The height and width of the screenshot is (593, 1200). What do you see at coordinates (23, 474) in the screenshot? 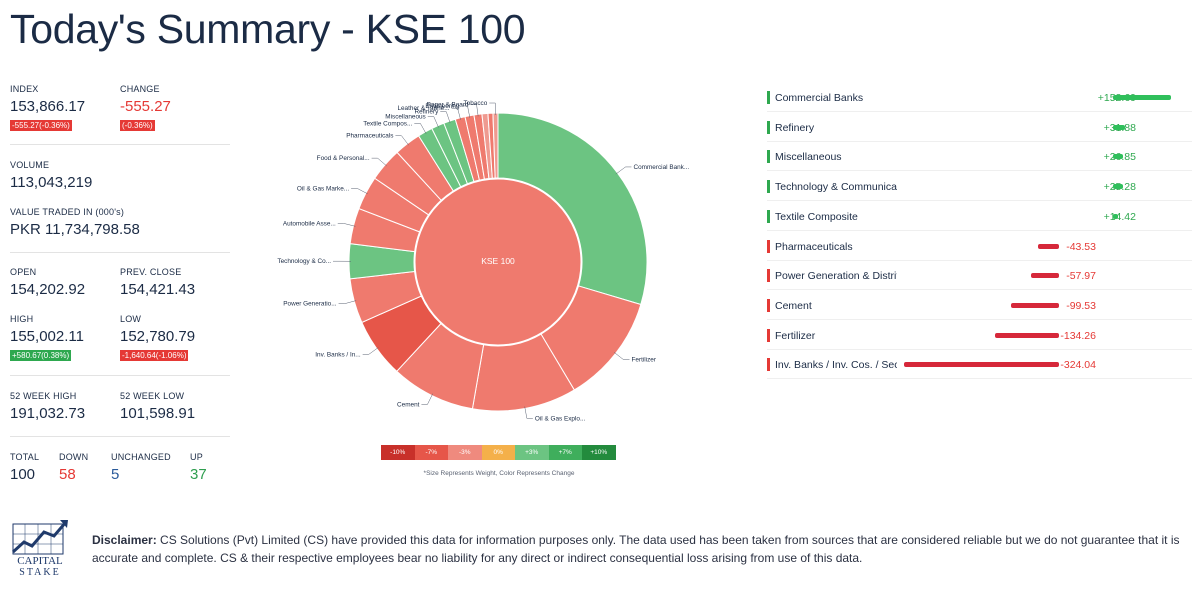
I see `total-value: 100` at bounding box center [23, 474].